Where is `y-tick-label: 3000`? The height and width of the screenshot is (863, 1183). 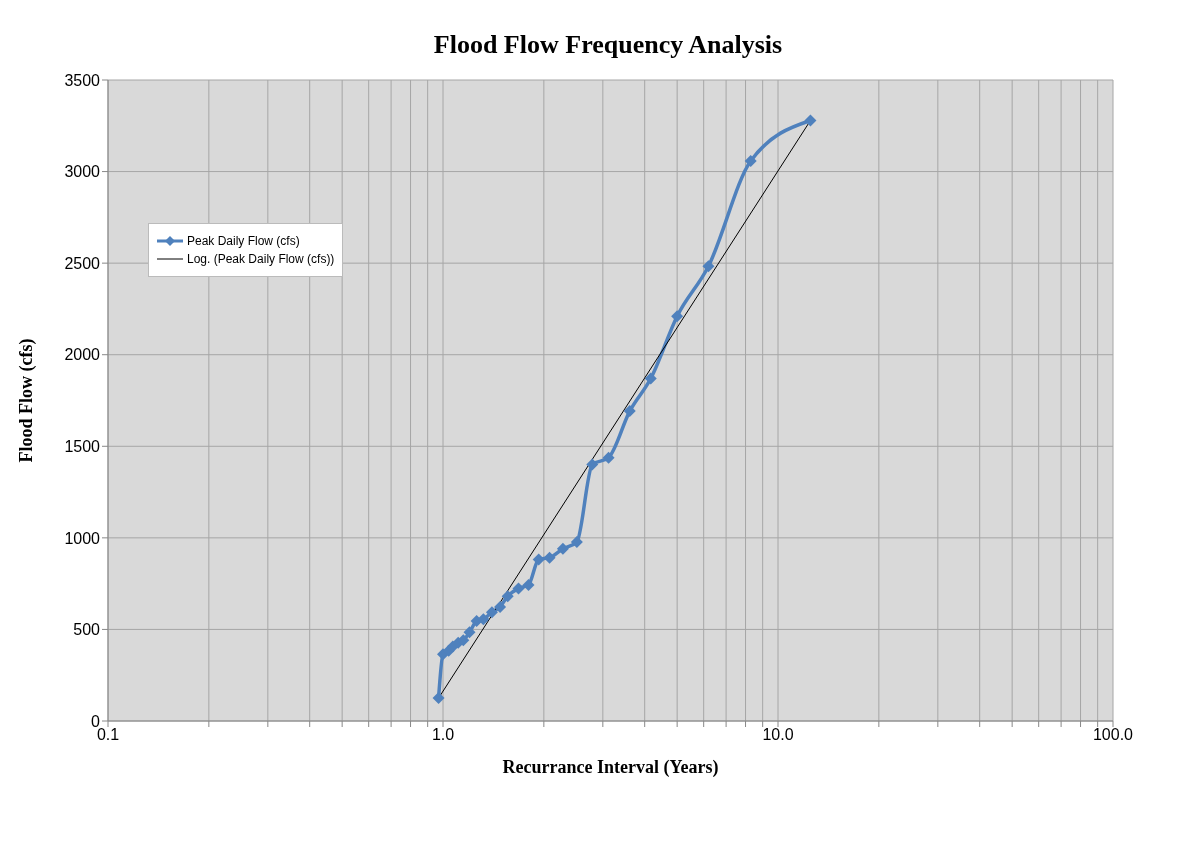 y-tick-label: 3000 is located at coordinates (82, 172).